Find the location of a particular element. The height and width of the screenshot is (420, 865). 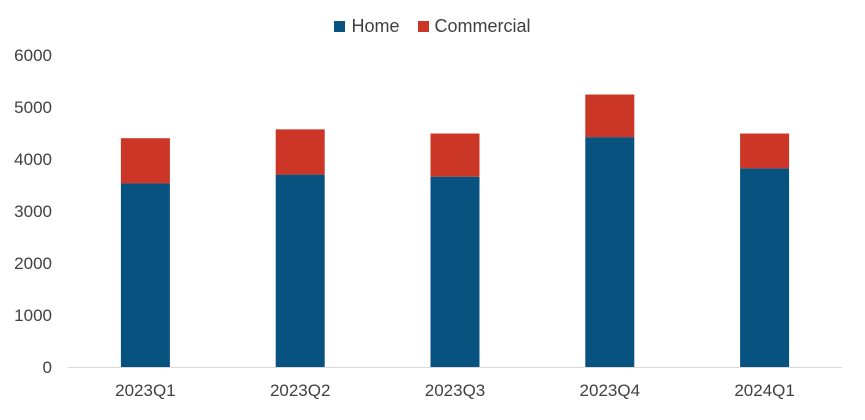

legend-label-home: Home is located at coordinates (375, 26).